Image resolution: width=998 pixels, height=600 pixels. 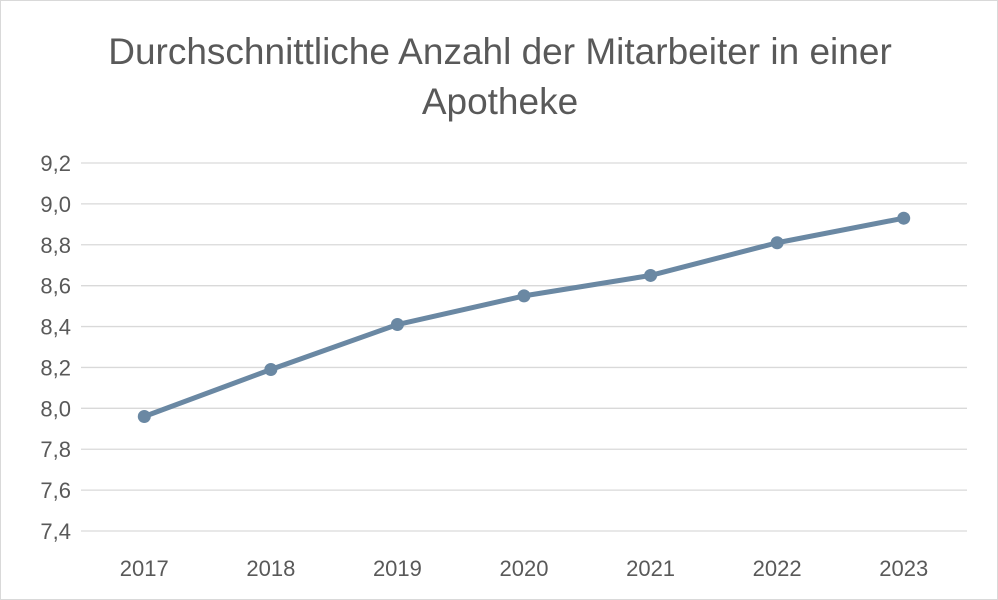 I want to click on y-tick-label: 8,6, so click(x=55, y=286).